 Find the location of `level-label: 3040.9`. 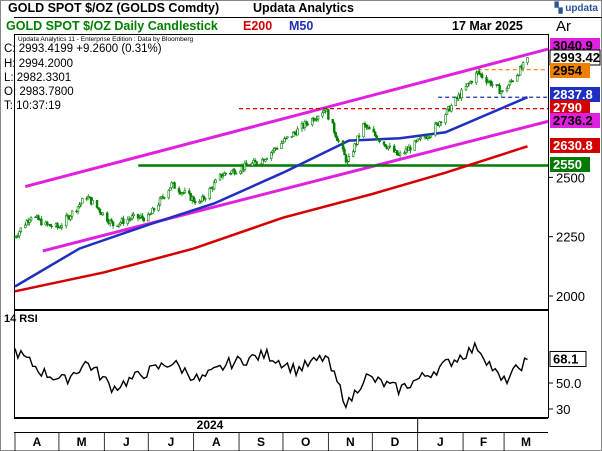

level-label: 3040.9 is located at coordinates (573, 45).